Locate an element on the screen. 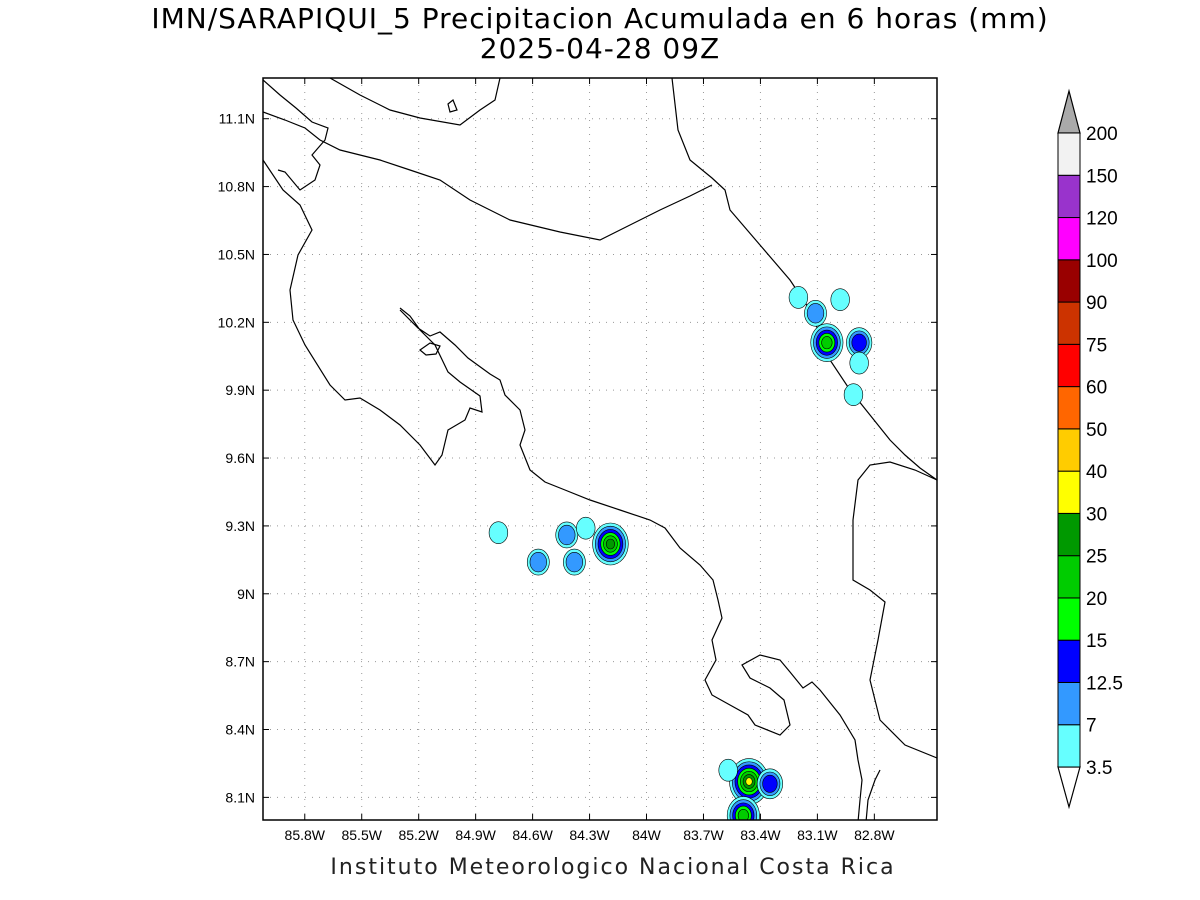 This screenshot has height=900, width=1200. lake-islet is located at coordinates (452, 106).